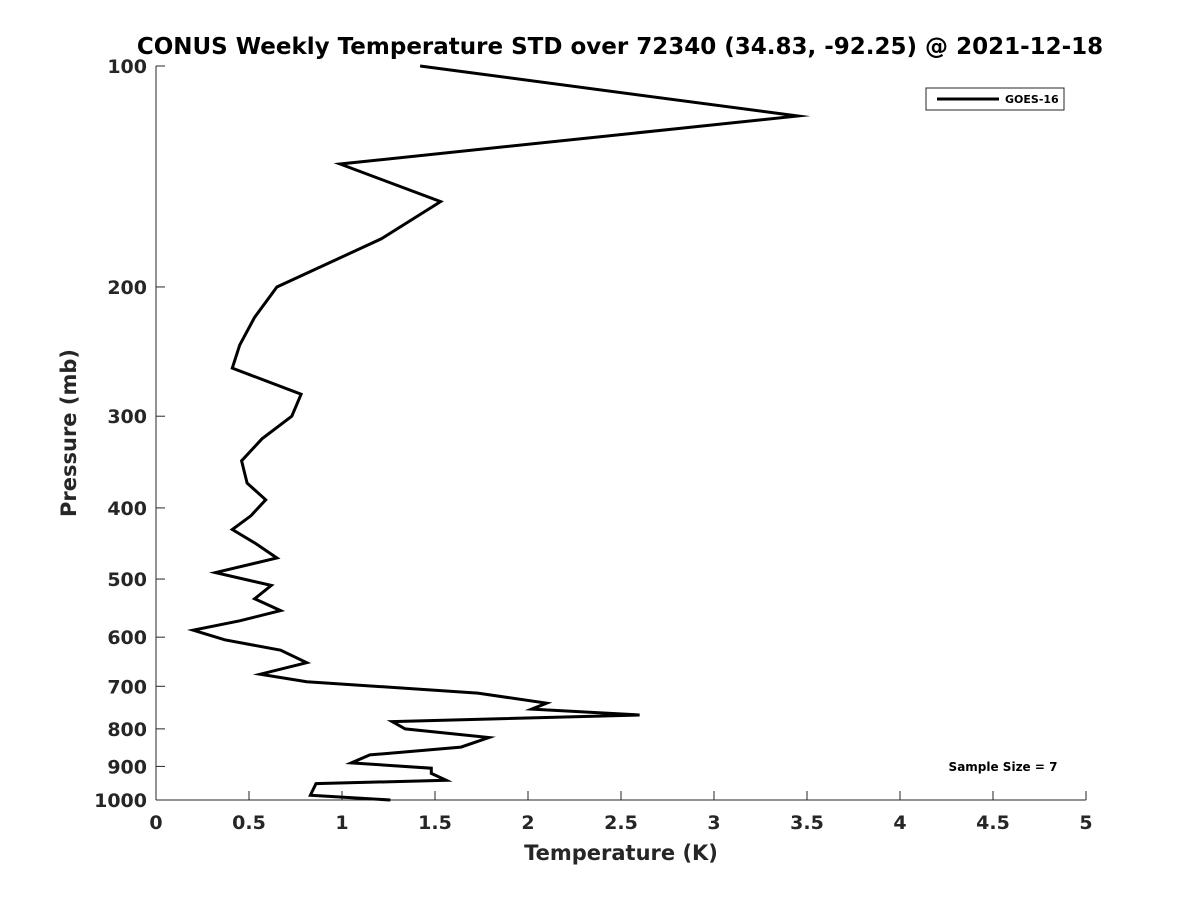 The height and width of the screenshot is (904, 1200). What do you see at coordinates (249, 823) in the screenshot?
I see `x-tick-label: 0.5` at bounding box center [249, 823].